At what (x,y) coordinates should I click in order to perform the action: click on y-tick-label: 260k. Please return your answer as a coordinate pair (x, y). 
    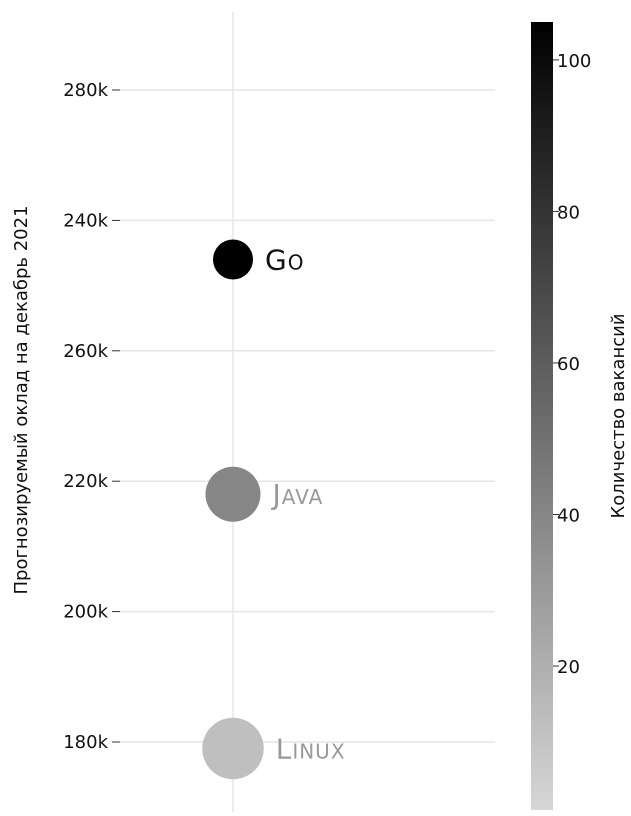
    Looking at the image, I should click on (85, 351).